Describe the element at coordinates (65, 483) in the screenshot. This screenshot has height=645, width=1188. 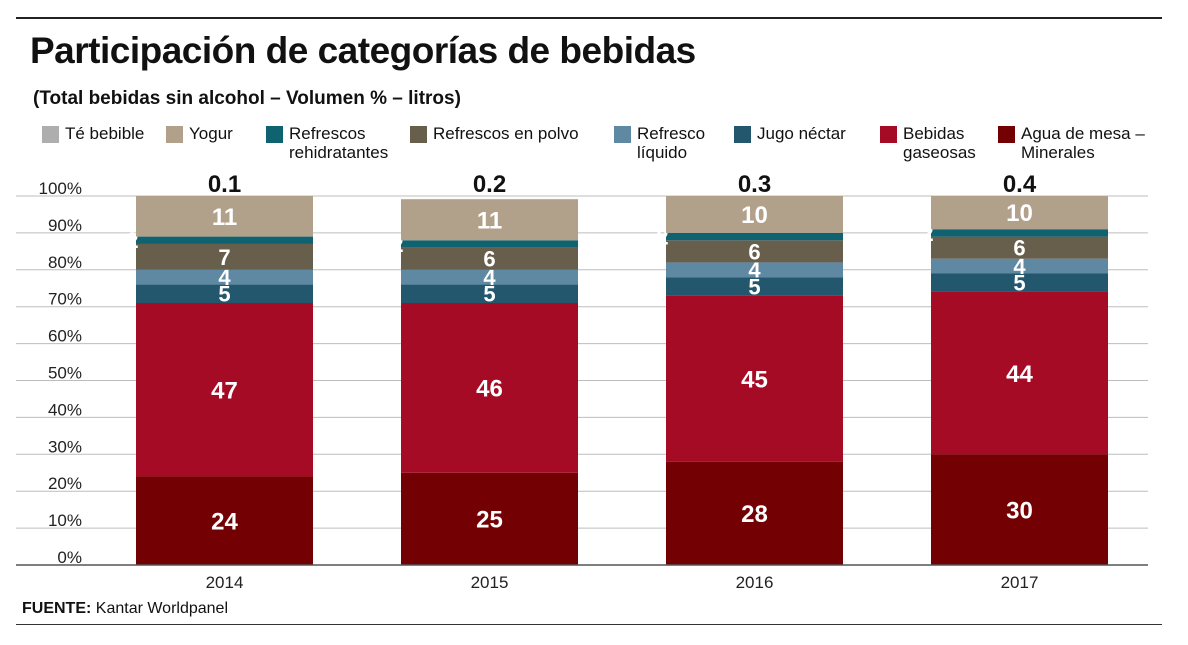
I see `y-tick-label: 20%` at that location.